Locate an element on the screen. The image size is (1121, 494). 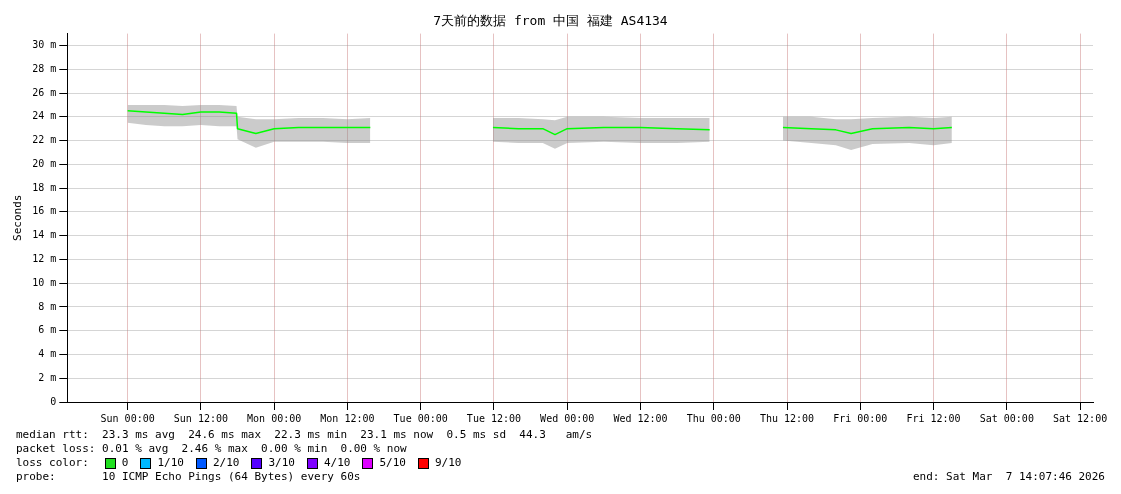
text: 3/10 is located at coordinates (281, 463).